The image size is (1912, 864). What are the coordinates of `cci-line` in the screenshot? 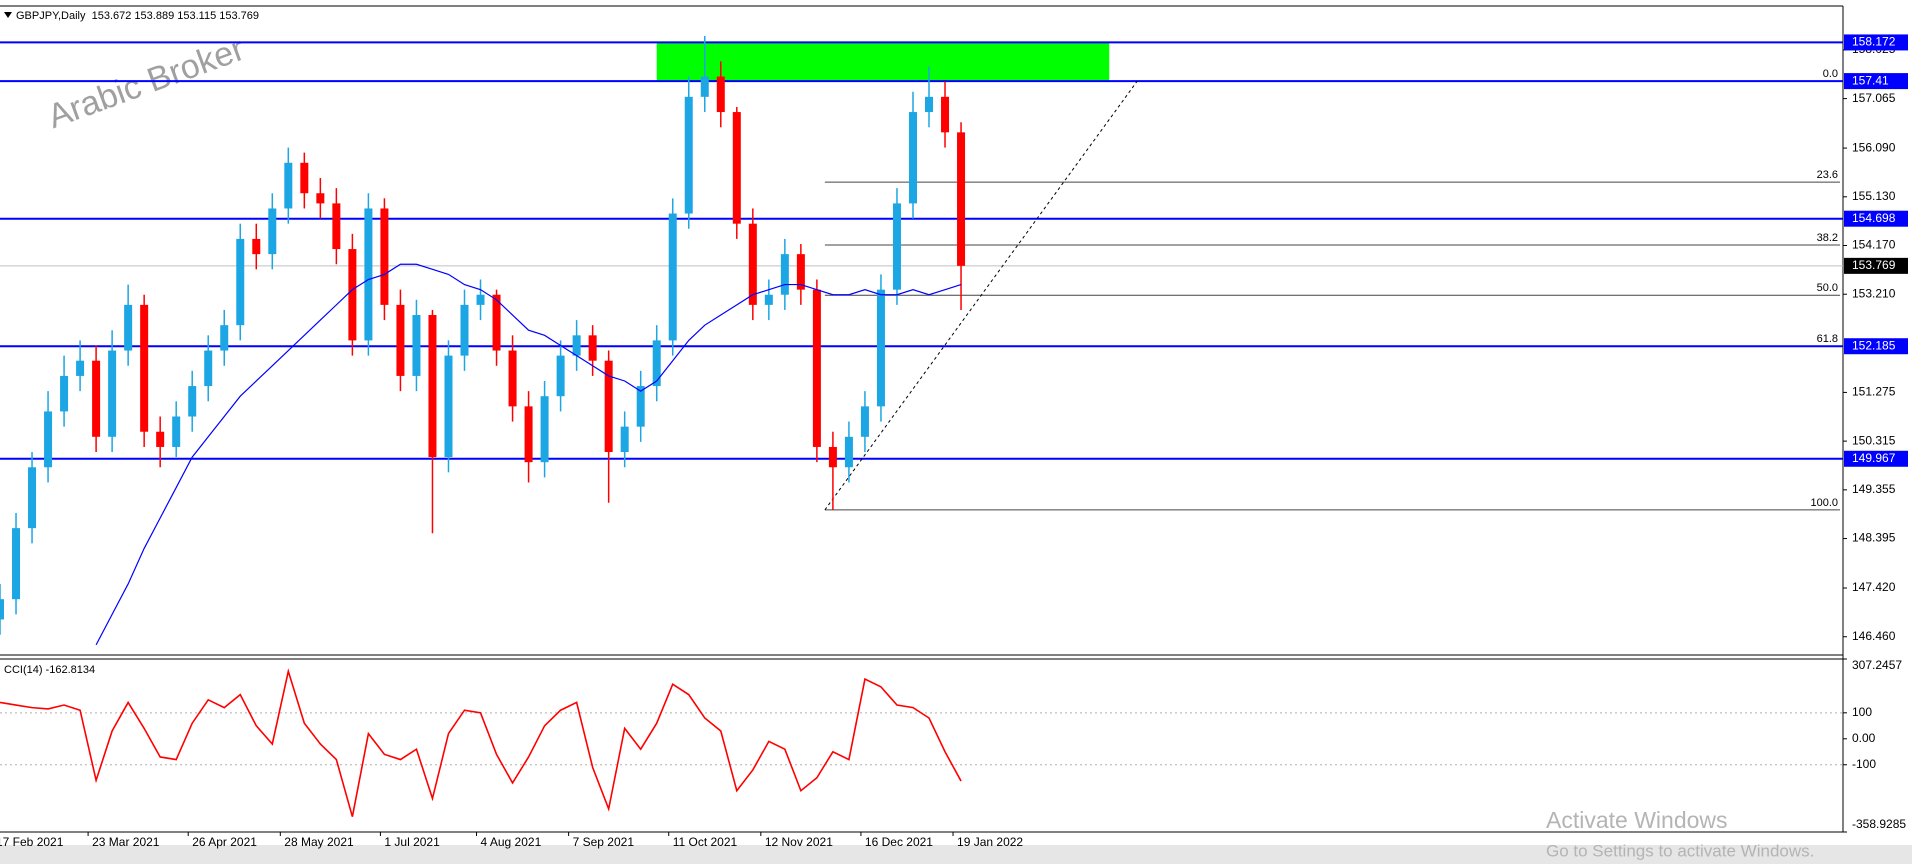 It's located at (481, 742).